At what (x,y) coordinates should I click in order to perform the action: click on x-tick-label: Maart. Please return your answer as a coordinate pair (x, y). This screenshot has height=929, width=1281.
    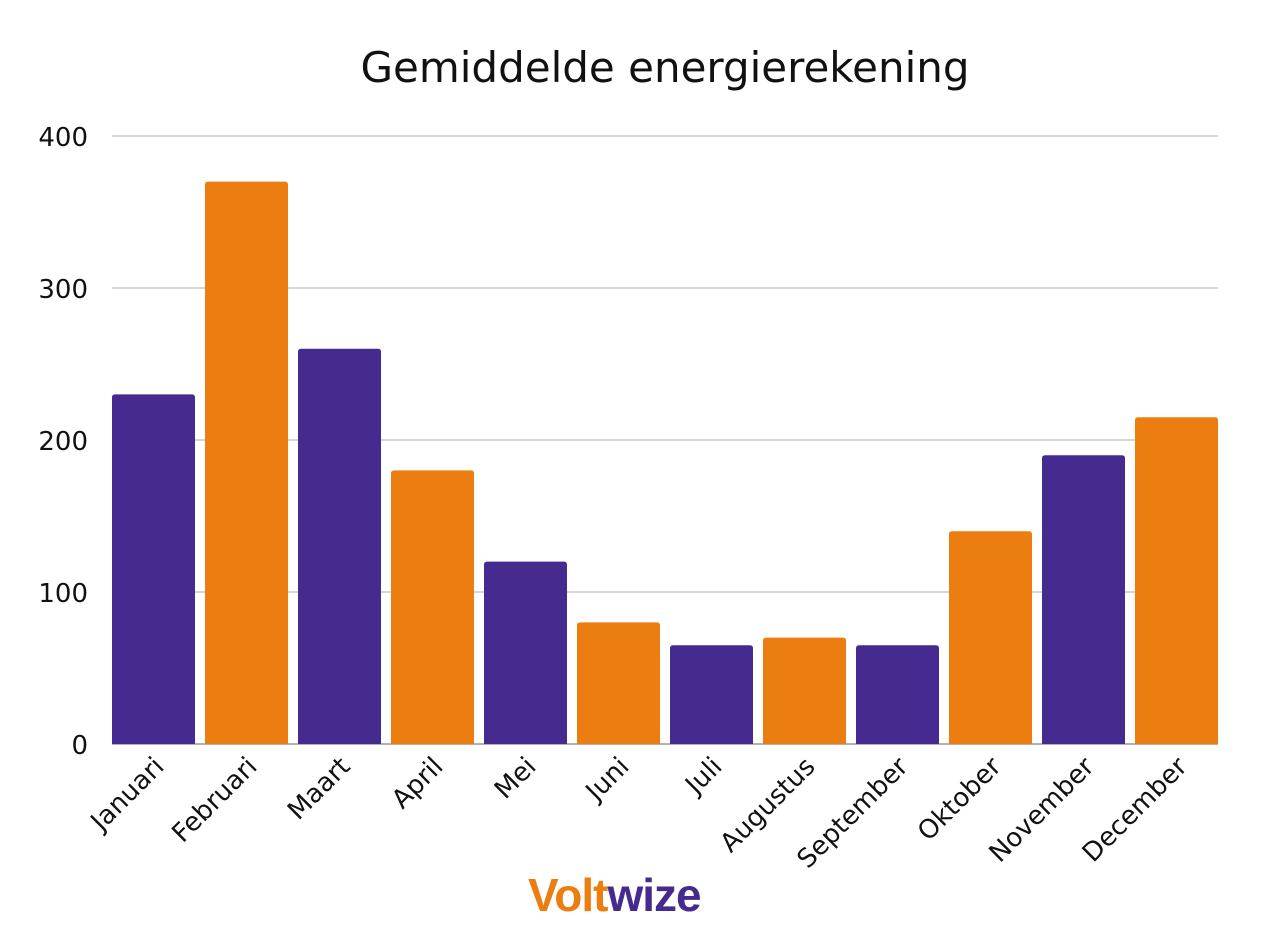
    Looking at the image, I should click on (319, 789).